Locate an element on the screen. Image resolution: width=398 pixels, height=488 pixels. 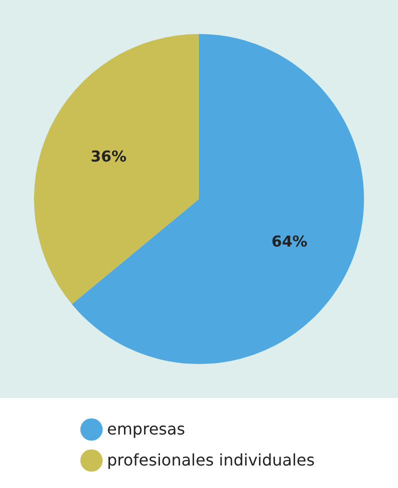
legend-label: empresas is located at coordinates (146, 429).